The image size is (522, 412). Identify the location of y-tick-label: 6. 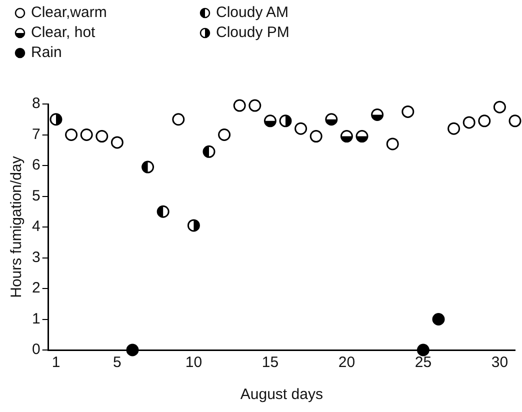
(36, 165).